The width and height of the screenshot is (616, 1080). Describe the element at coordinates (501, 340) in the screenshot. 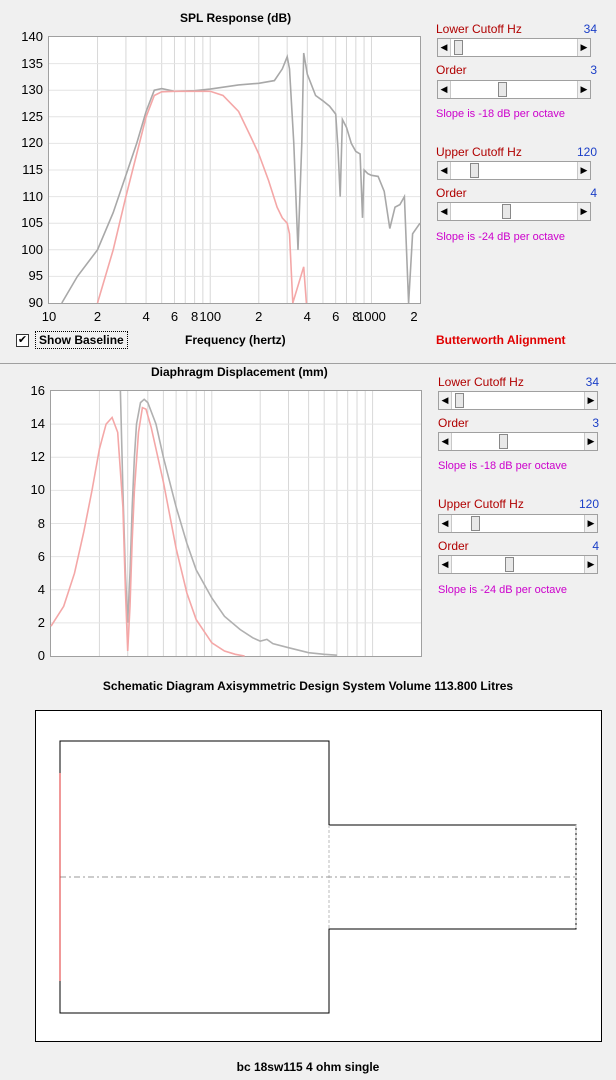

I see `alignment-label: Butterworth Alignment` at that location.